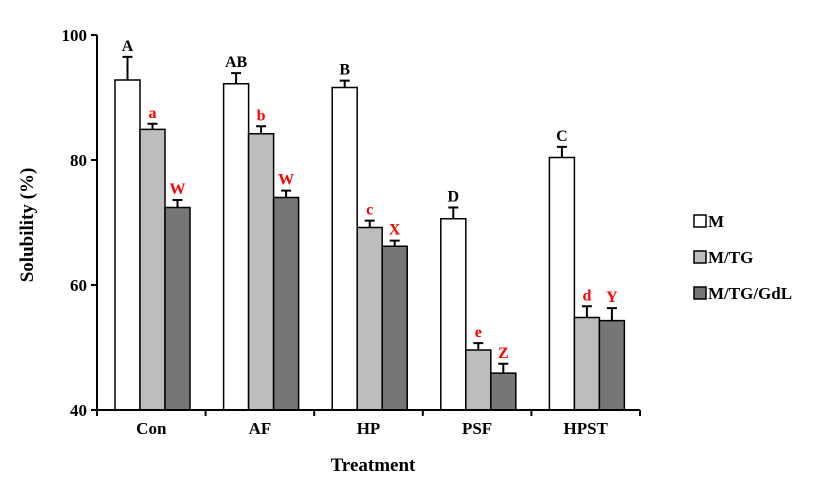 Image resolution: width=827 pixels, height=489 pixels. Describe the element at coordinates (730, 257) in the screenshot. I see `legend-label: M/TG` at that location.